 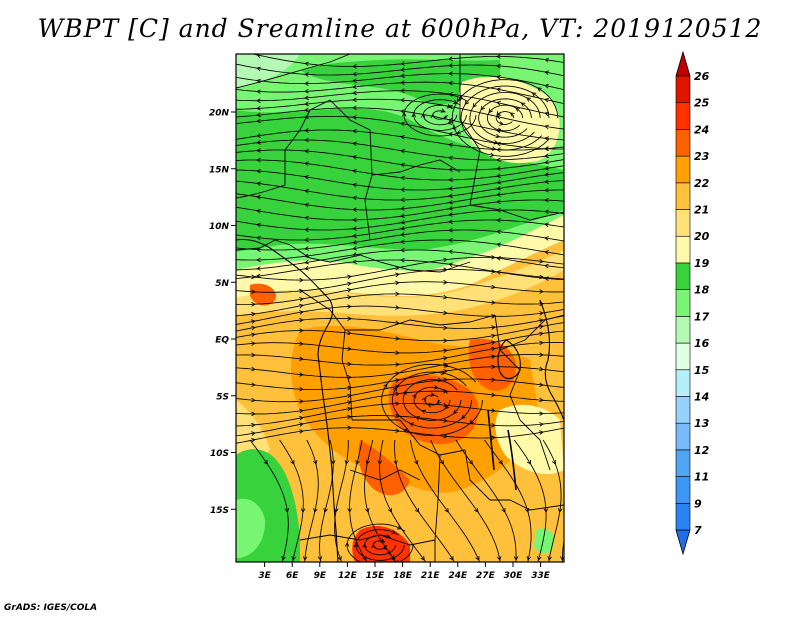 What do you see at coordinates (702, 103) in the screenshot?
I see `colorbar-label: 25` at bounding box center [702, 103].